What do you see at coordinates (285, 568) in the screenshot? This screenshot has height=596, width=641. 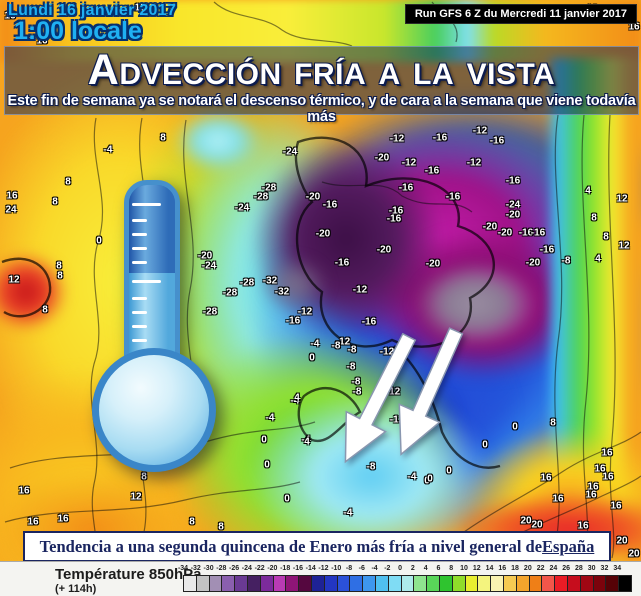 I see `legend-tick-label: -18` at bounding box center [285, 568].